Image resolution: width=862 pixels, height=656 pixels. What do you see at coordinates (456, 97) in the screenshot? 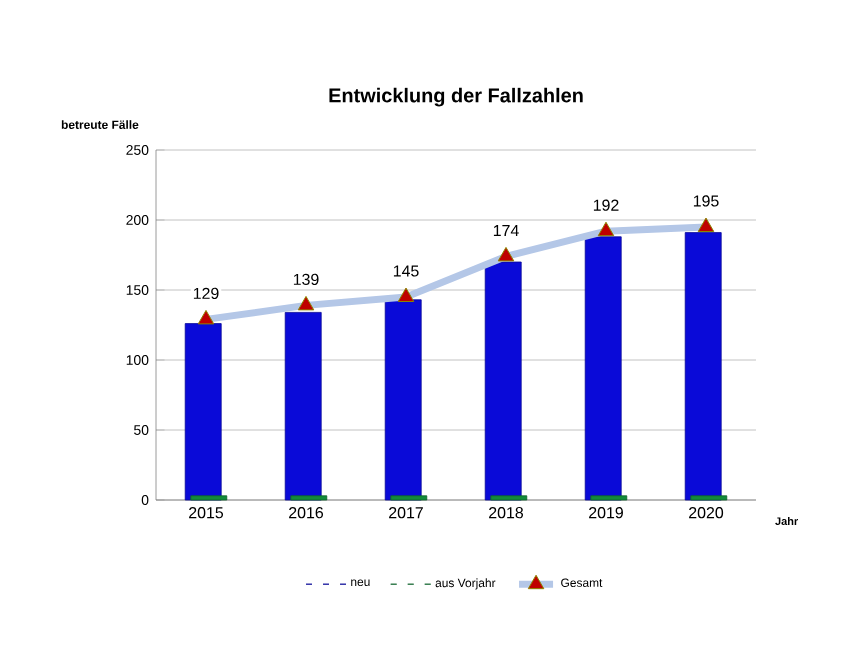
I see `chart-title: Entwicklung der Fallzahlen` at bounding box center [456, 97].